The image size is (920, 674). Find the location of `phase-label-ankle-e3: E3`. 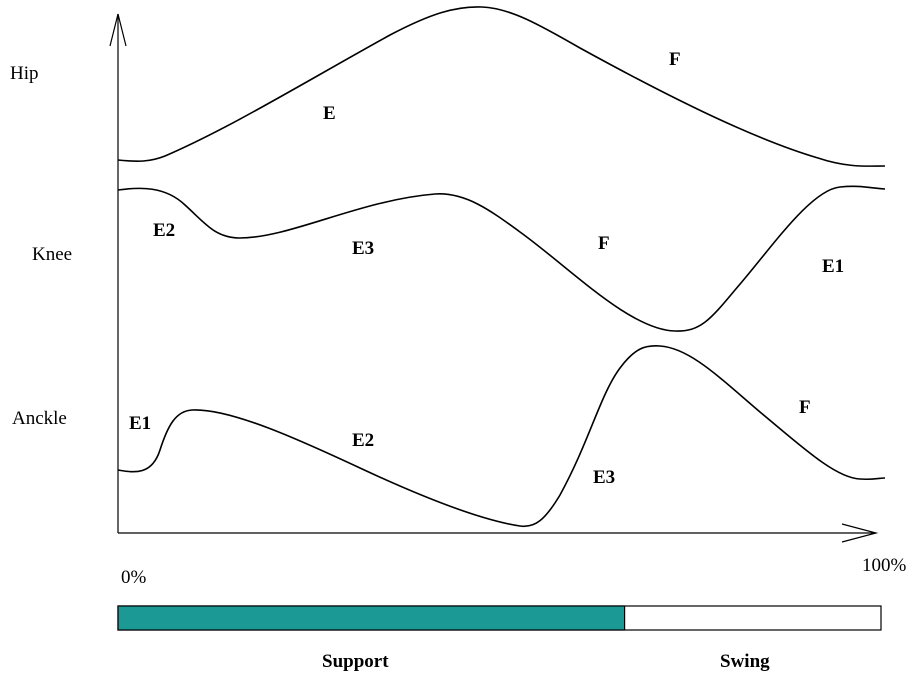

phase-label-ankle-e3: E3 is located at coordinates (604, 477).